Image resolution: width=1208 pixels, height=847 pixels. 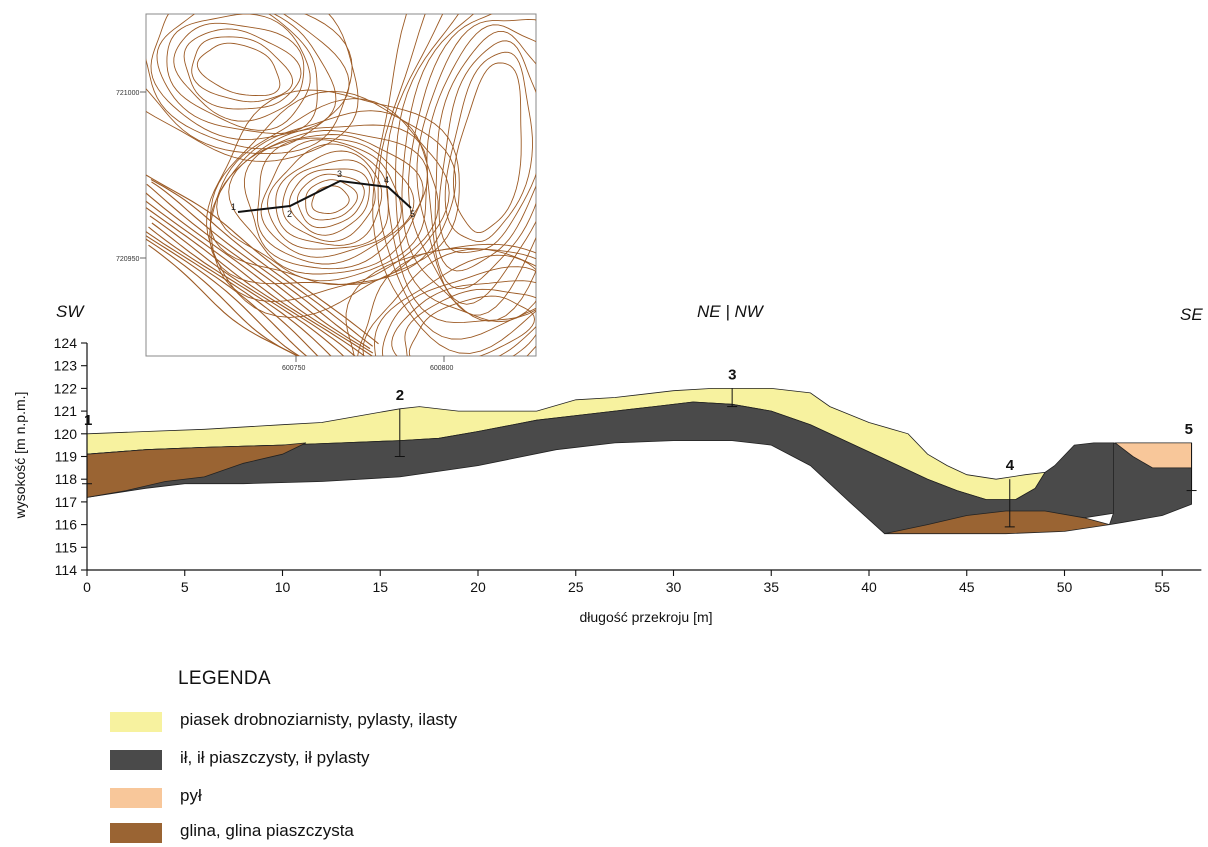 What do you see at coordinates (70, 311) in the screenshot?
I see `direction-sw: SW` at bounding box center [70, 311].